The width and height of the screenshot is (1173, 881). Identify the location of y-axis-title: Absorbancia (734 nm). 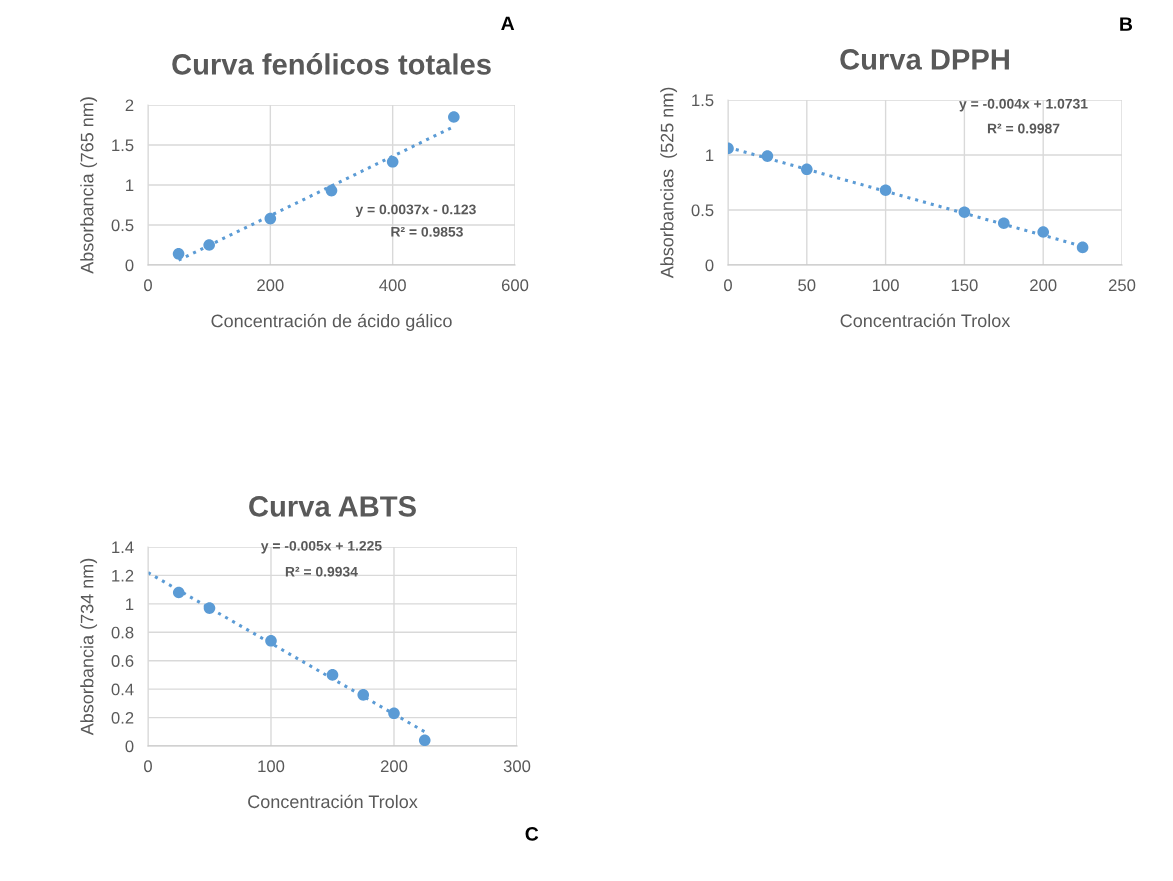
(89, 647).